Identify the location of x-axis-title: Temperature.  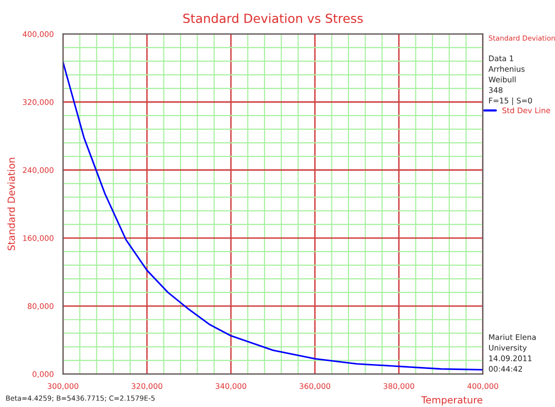
(451, 401).